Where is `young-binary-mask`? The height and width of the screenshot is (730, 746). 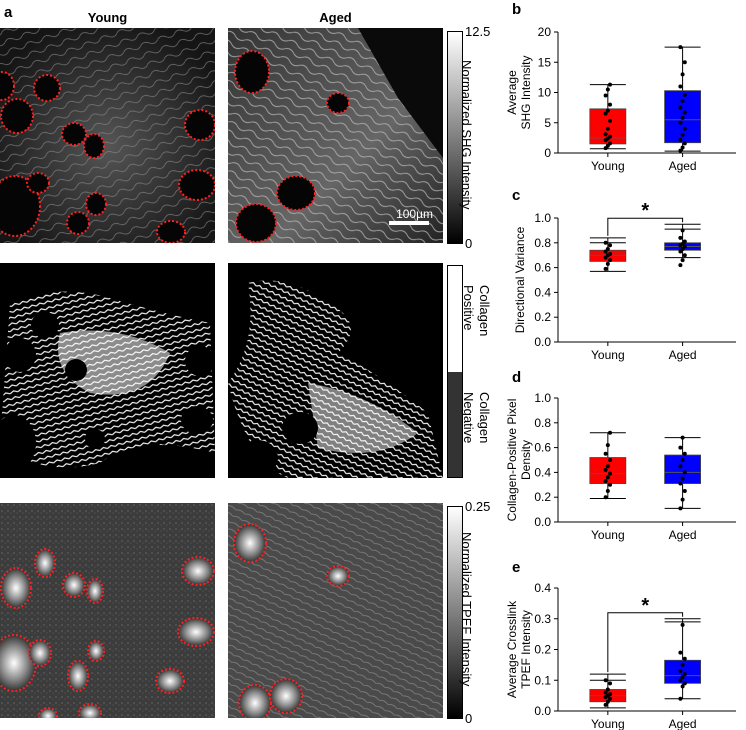 young-binary-mask is located at coordinates (107, 384).